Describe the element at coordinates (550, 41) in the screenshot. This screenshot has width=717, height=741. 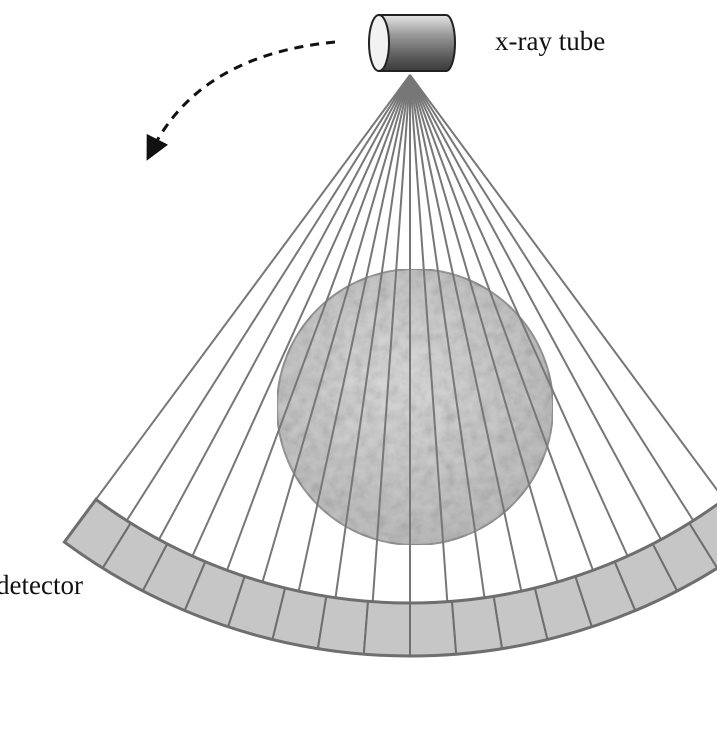
I see `x-ray-tube-label: x-ray tube` at that location.